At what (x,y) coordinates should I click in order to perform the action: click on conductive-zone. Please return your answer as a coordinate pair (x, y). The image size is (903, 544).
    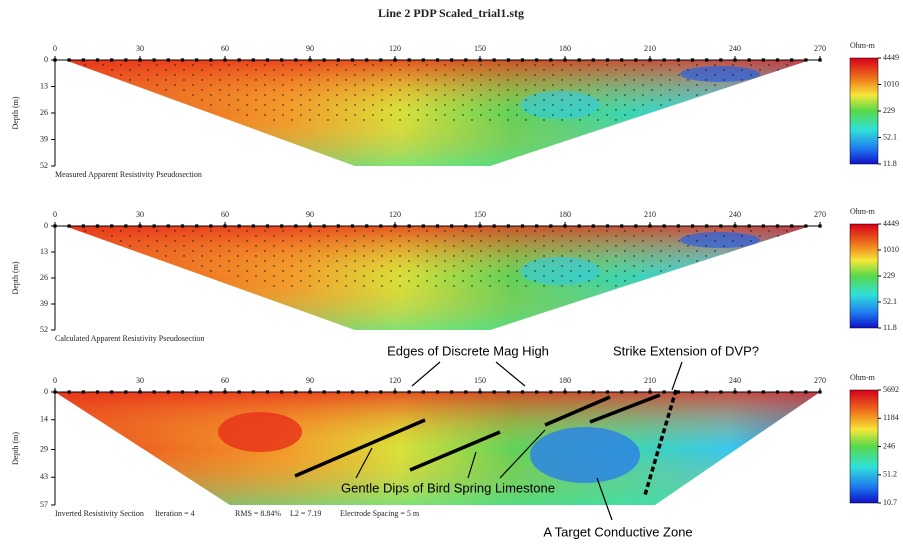
    Looking at the image, I should click on (585, 455).